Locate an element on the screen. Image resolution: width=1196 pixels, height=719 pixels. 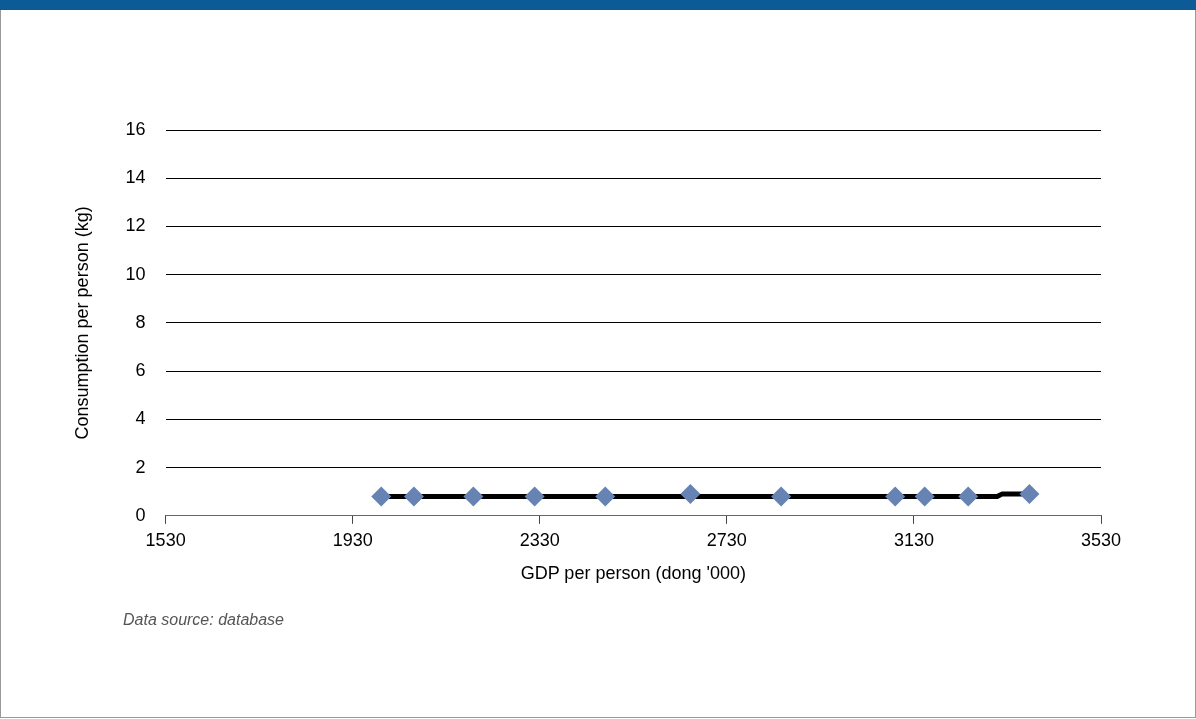
y-tick-label: 12 is located at coordinates (135, 225).